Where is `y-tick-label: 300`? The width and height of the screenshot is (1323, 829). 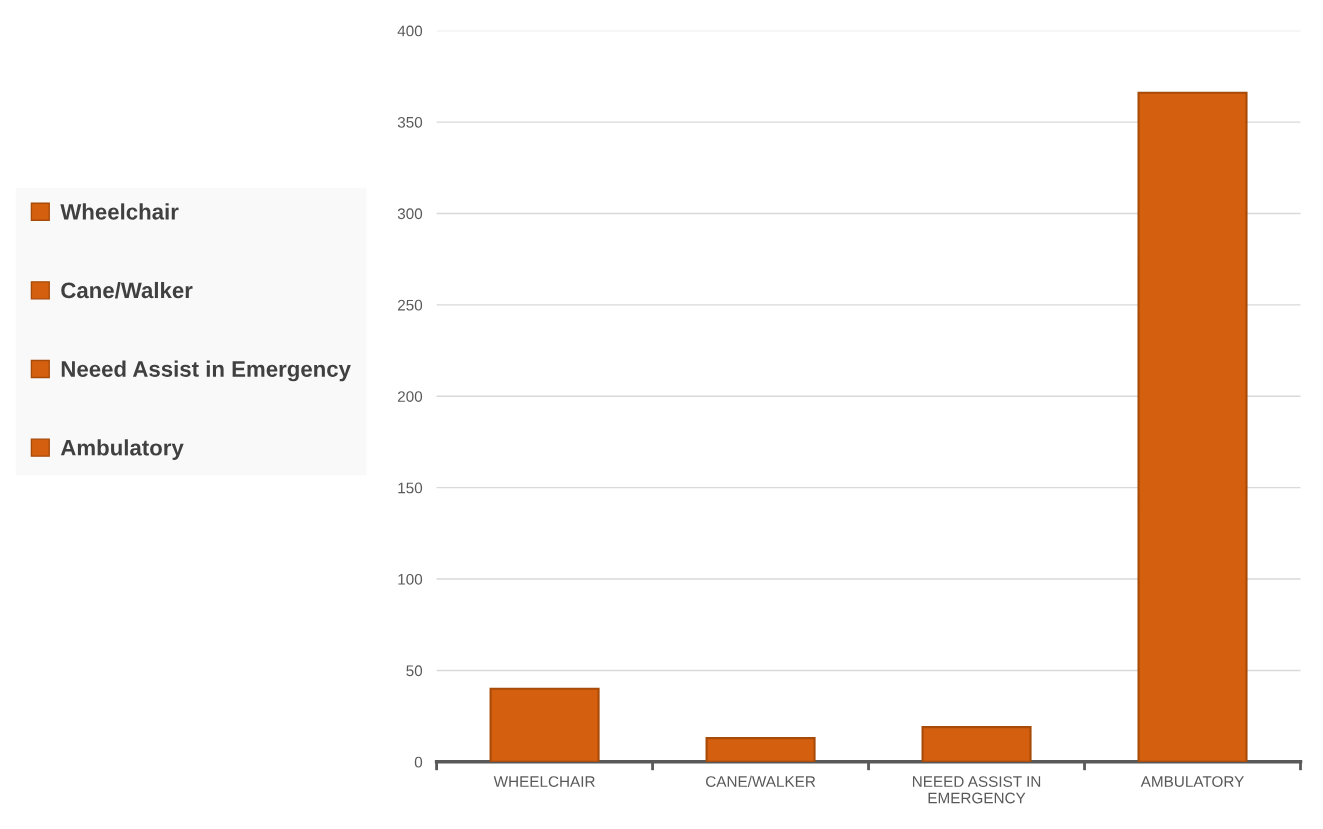
y-tick-label: 300 is located at coordinates (410, 214).